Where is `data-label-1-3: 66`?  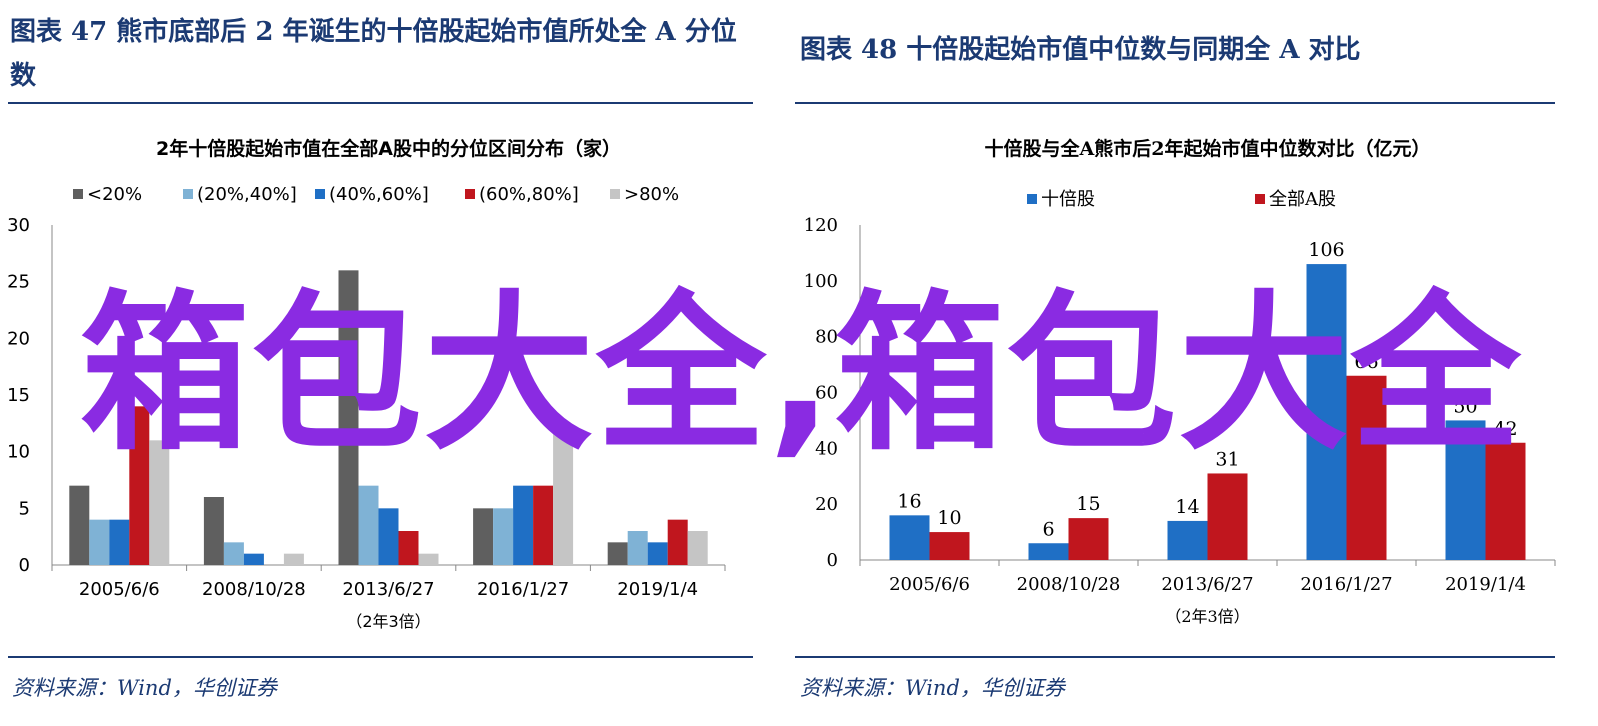
data-label-1-3: 66 is located at coordinates (1366, 362).